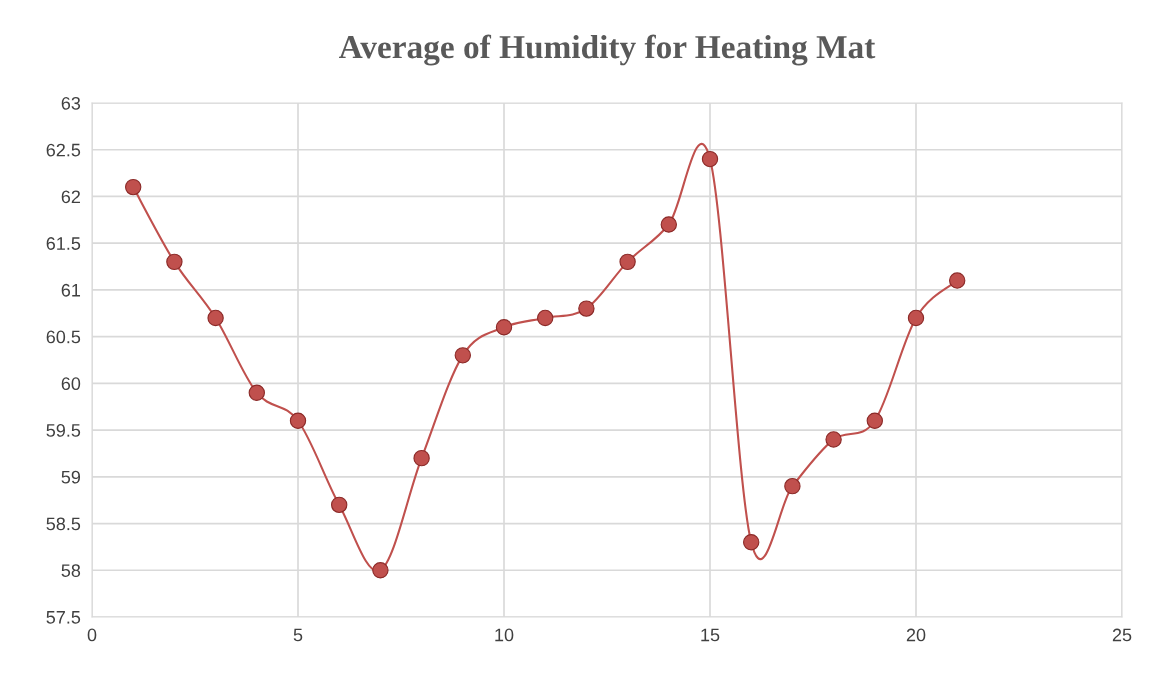 This screenshot has height=675, width=1162. What do you see at coordinates (63, 617) in the screenshot?
I see `y-tick-label: 57.5` at bounding box center [63, 617].